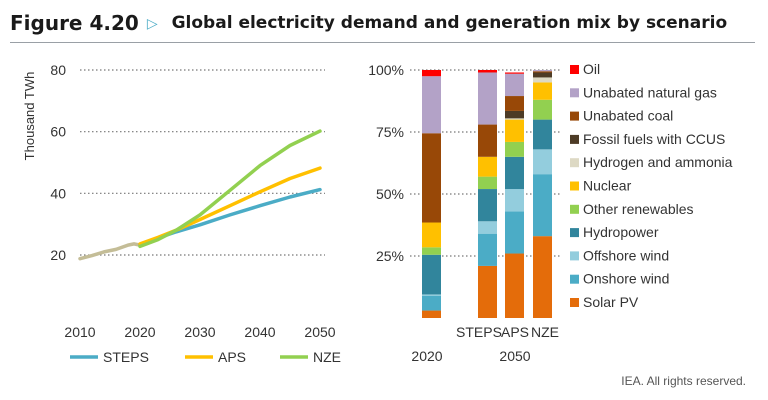  What do you see at coordinates (74, 23) in the screenshot?
I see `figure-label: Figure 4.20` at bounding box center [74, 23].